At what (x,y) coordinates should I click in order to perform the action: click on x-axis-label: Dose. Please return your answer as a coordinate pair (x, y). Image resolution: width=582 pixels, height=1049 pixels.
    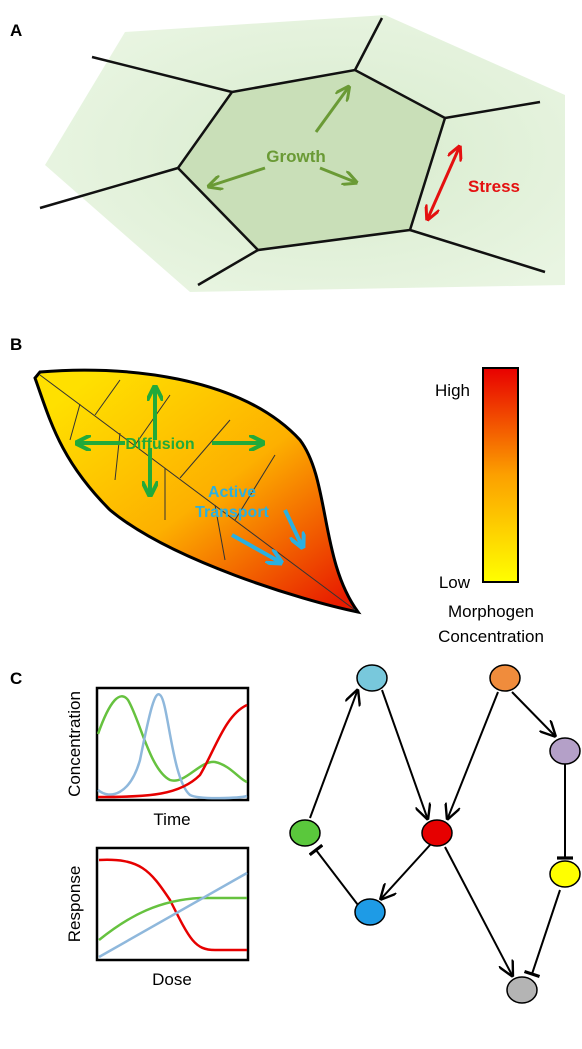
    Looking at the image, I should click on (172, 979).